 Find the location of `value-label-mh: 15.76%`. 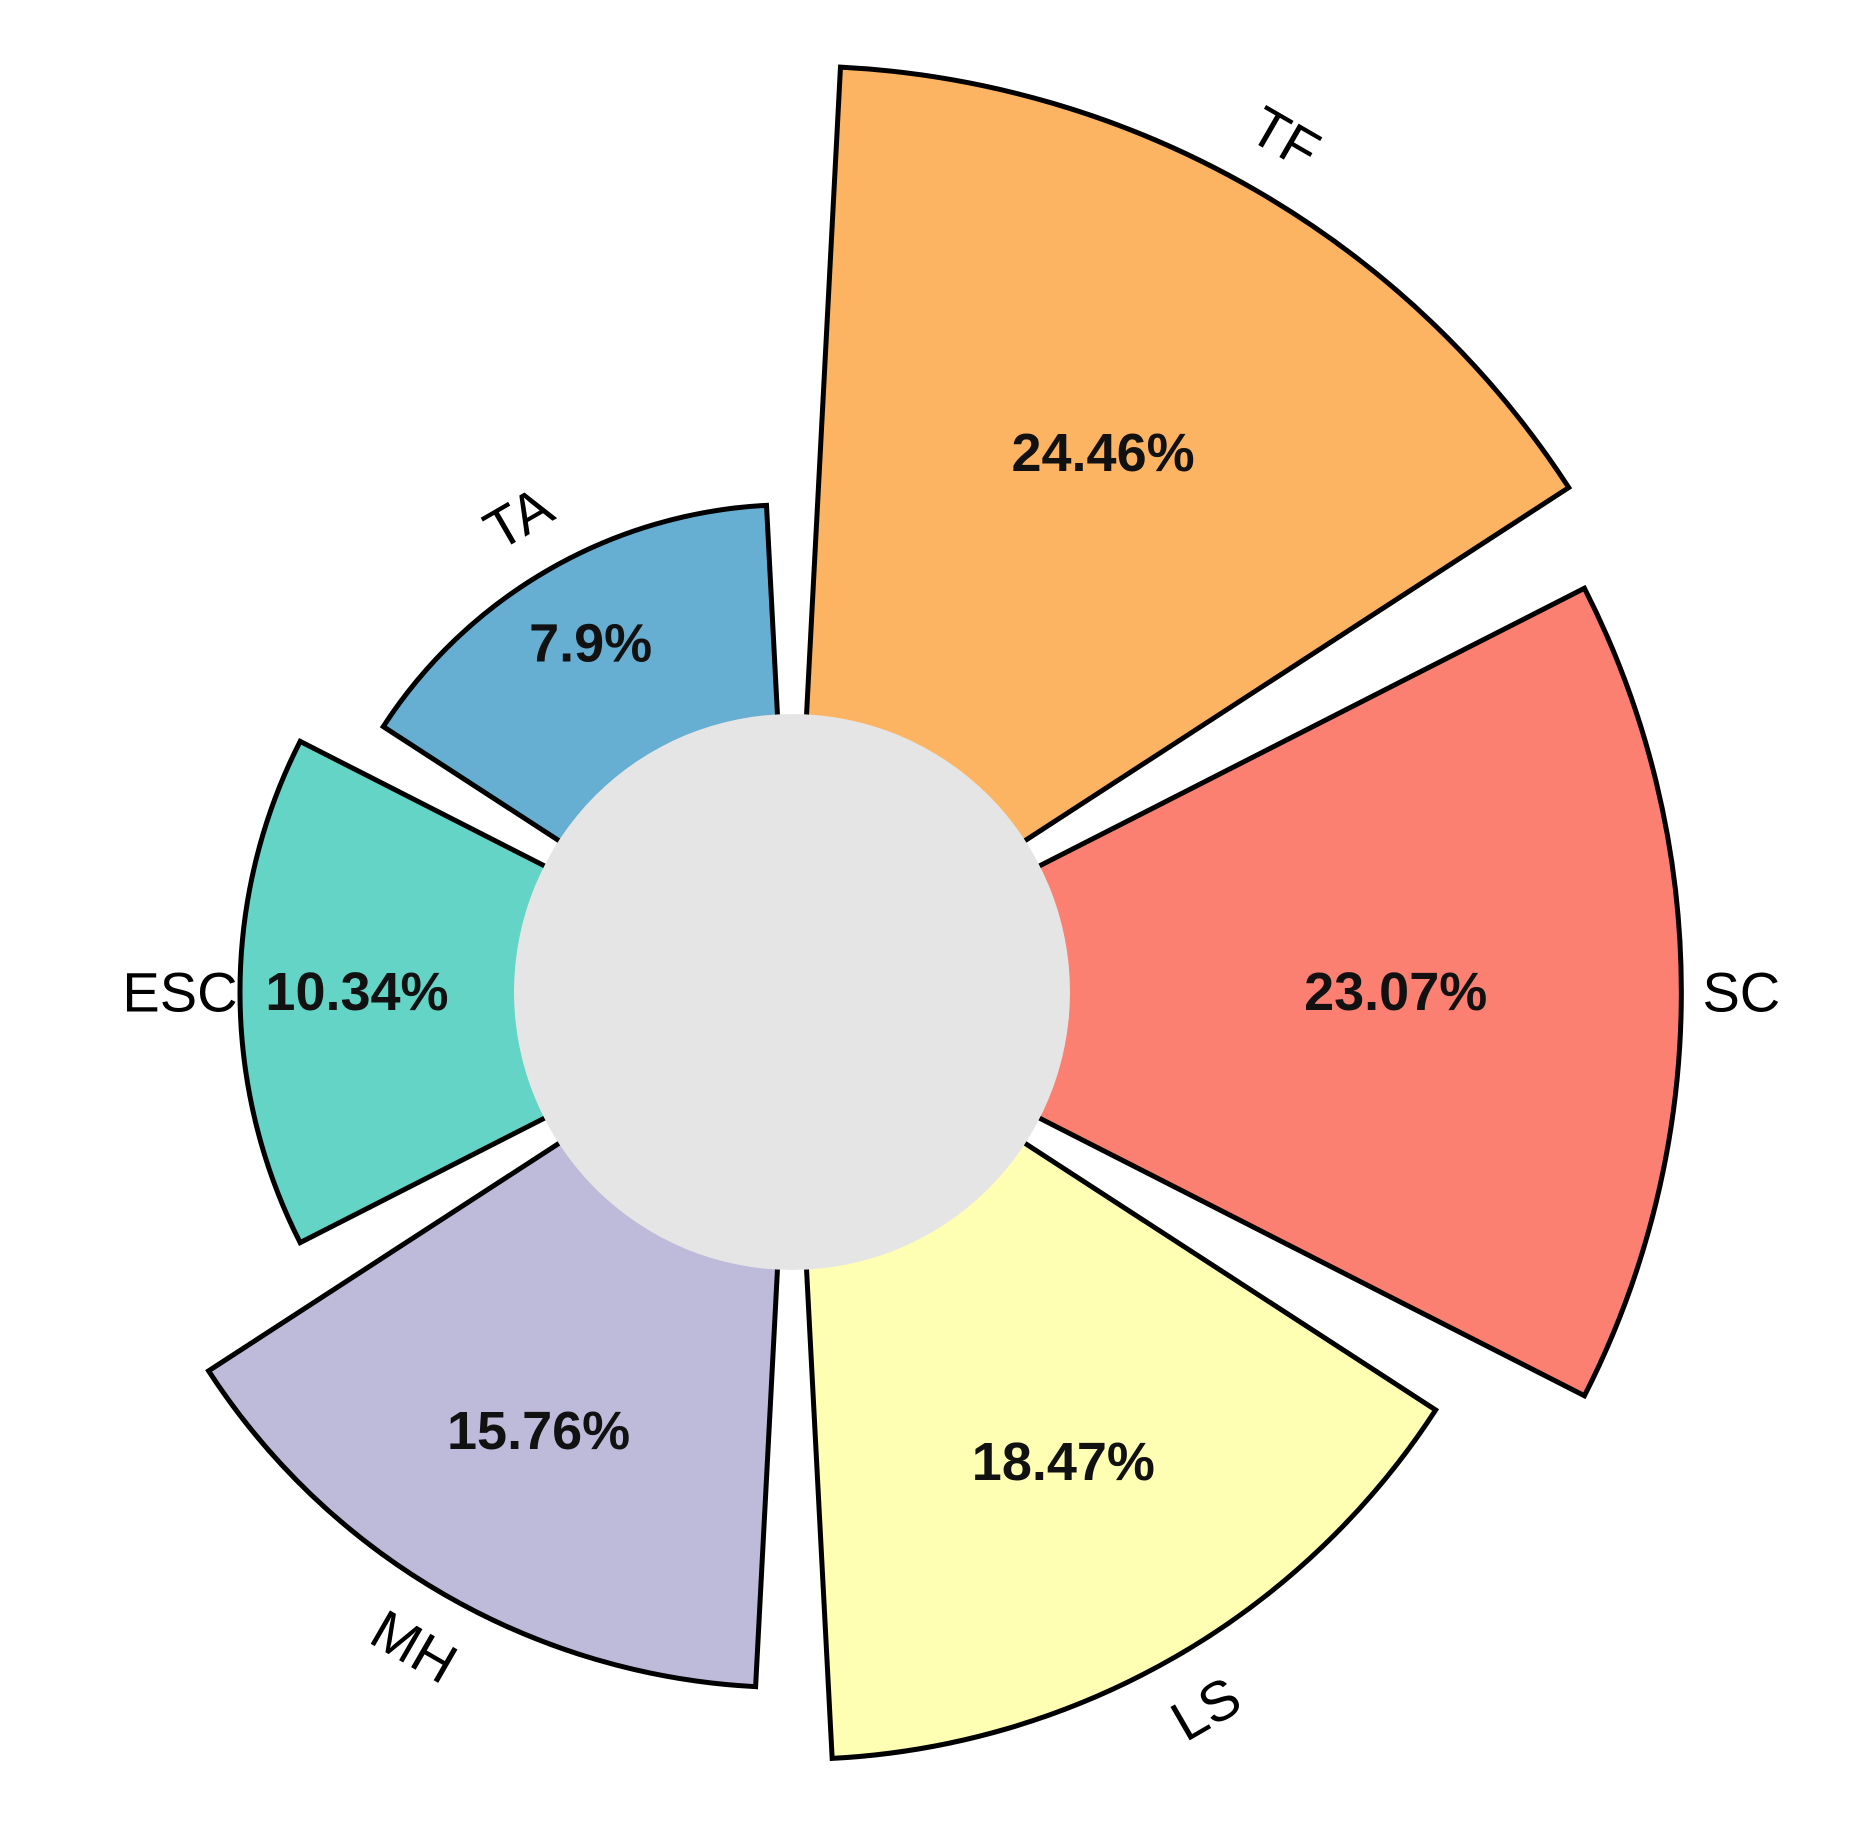

value-label-mh: 15.76% is located at coordinates (538, 1431).